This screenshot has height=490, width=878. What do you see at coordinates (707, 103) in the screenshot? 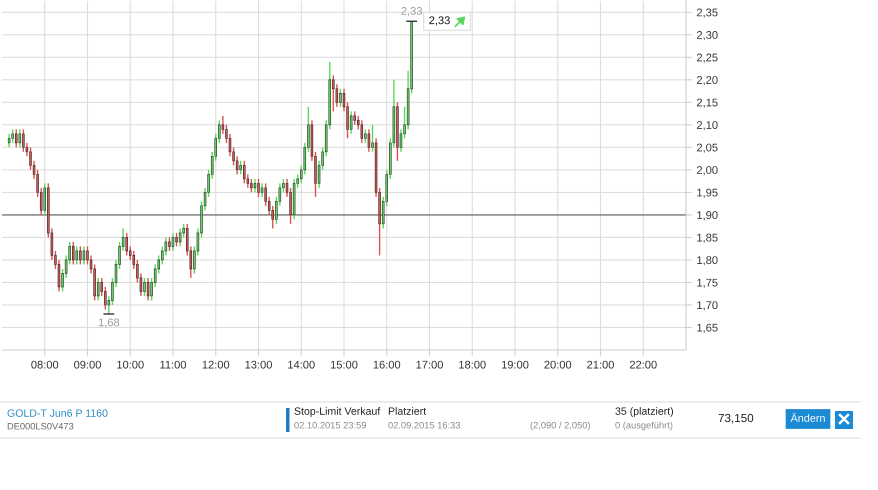
I see `y-tick-label: 2,15` at bounding box center [707, 103].